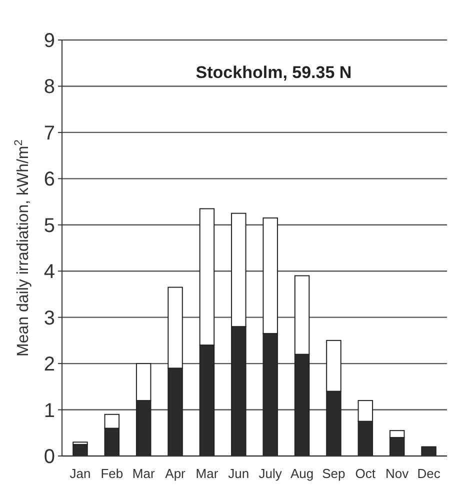 This screenshot has width=461, height=494. What do you see at coordinates (49, 457) in the screenshot?
I see `y-tick-label: 0` at bounding box center [49, 457].